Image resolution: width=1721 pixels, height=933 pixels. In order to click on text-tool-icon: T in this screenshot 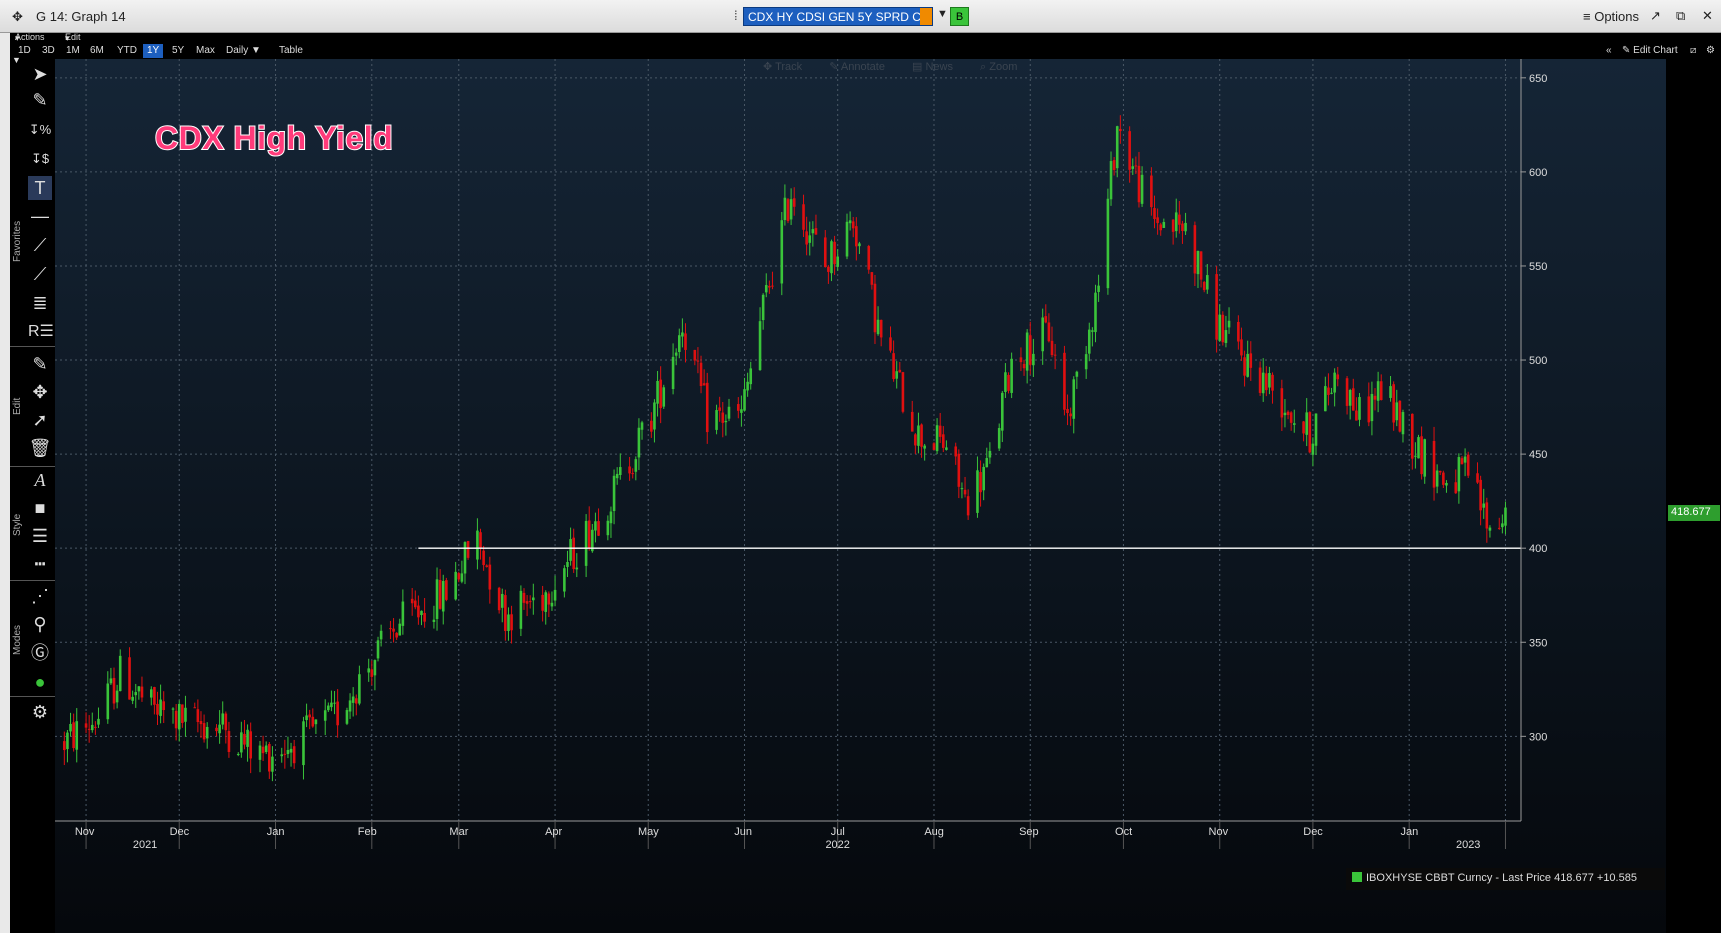, I will do `click(40, 188)`.